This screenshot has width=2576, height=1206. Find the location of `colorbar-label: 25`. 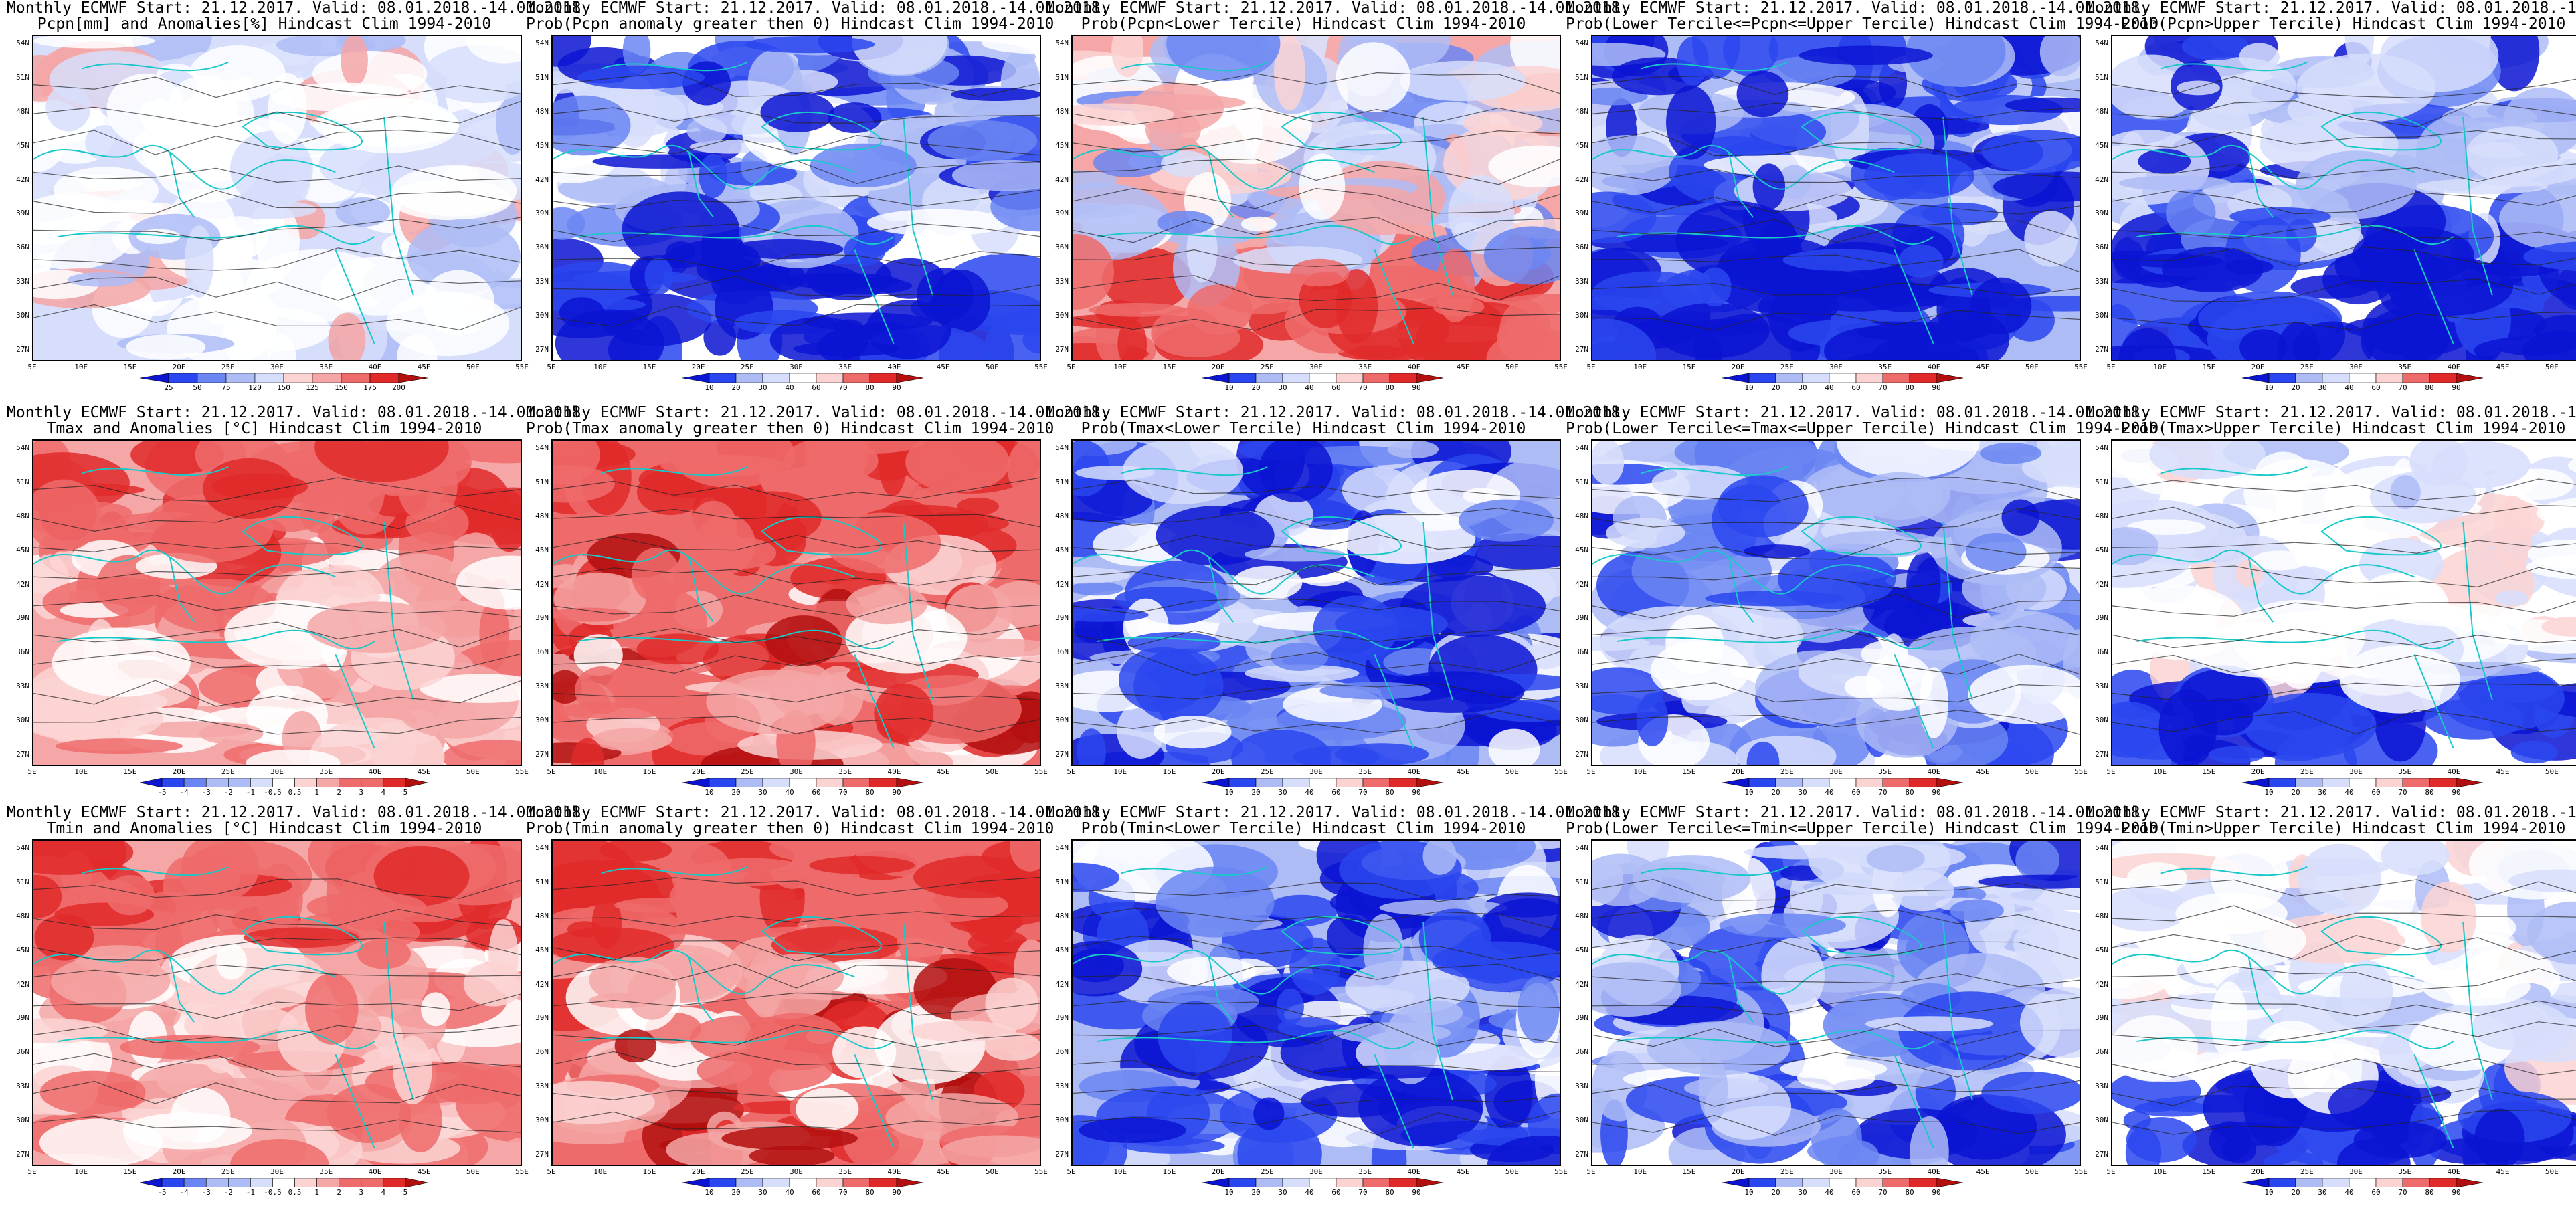

colorbar-label: 25 is located at coordinates (168, 387).